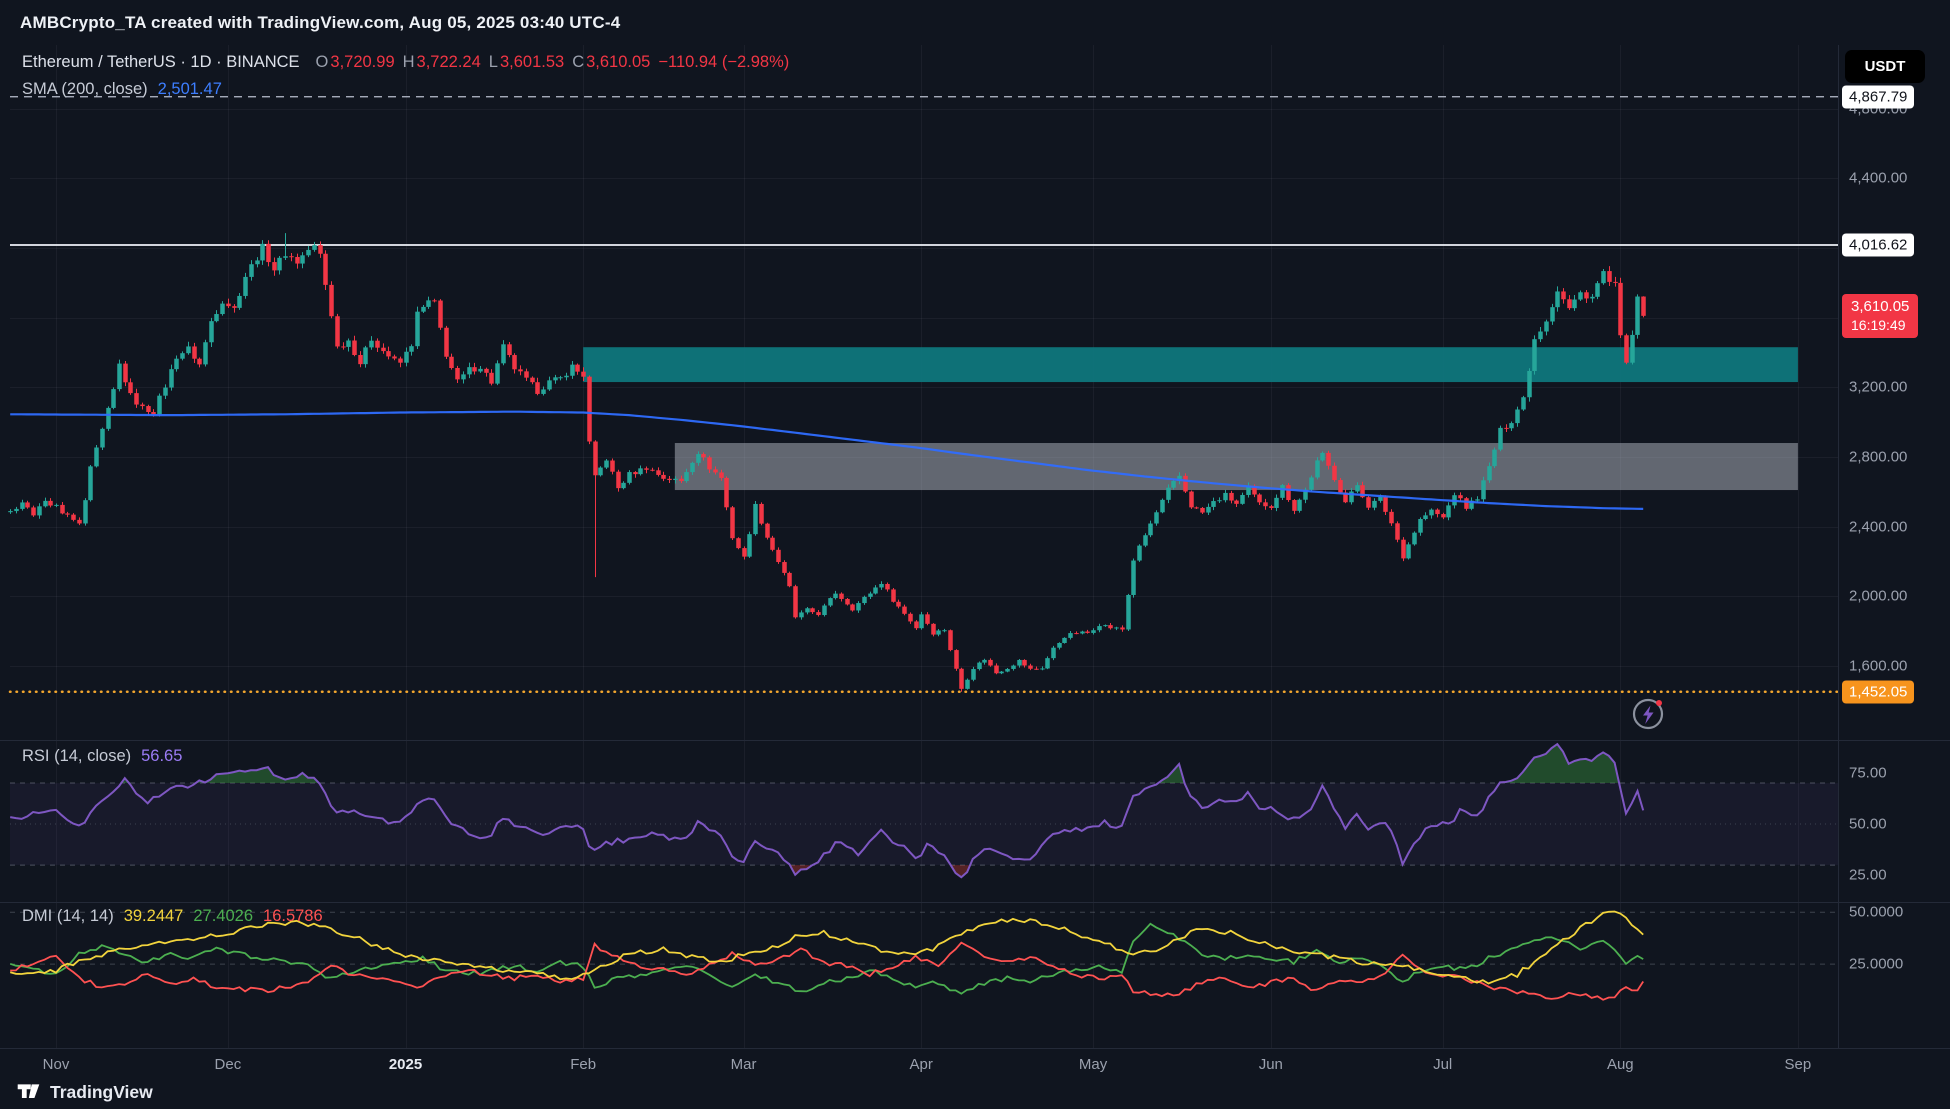 The height and width of the screenshot is (1109, 1950). What do you see at coordinates (101, 1091) in the screenshot?
I see `tradingview-wordmark: TradingView` at bounding box center [101, 1091].